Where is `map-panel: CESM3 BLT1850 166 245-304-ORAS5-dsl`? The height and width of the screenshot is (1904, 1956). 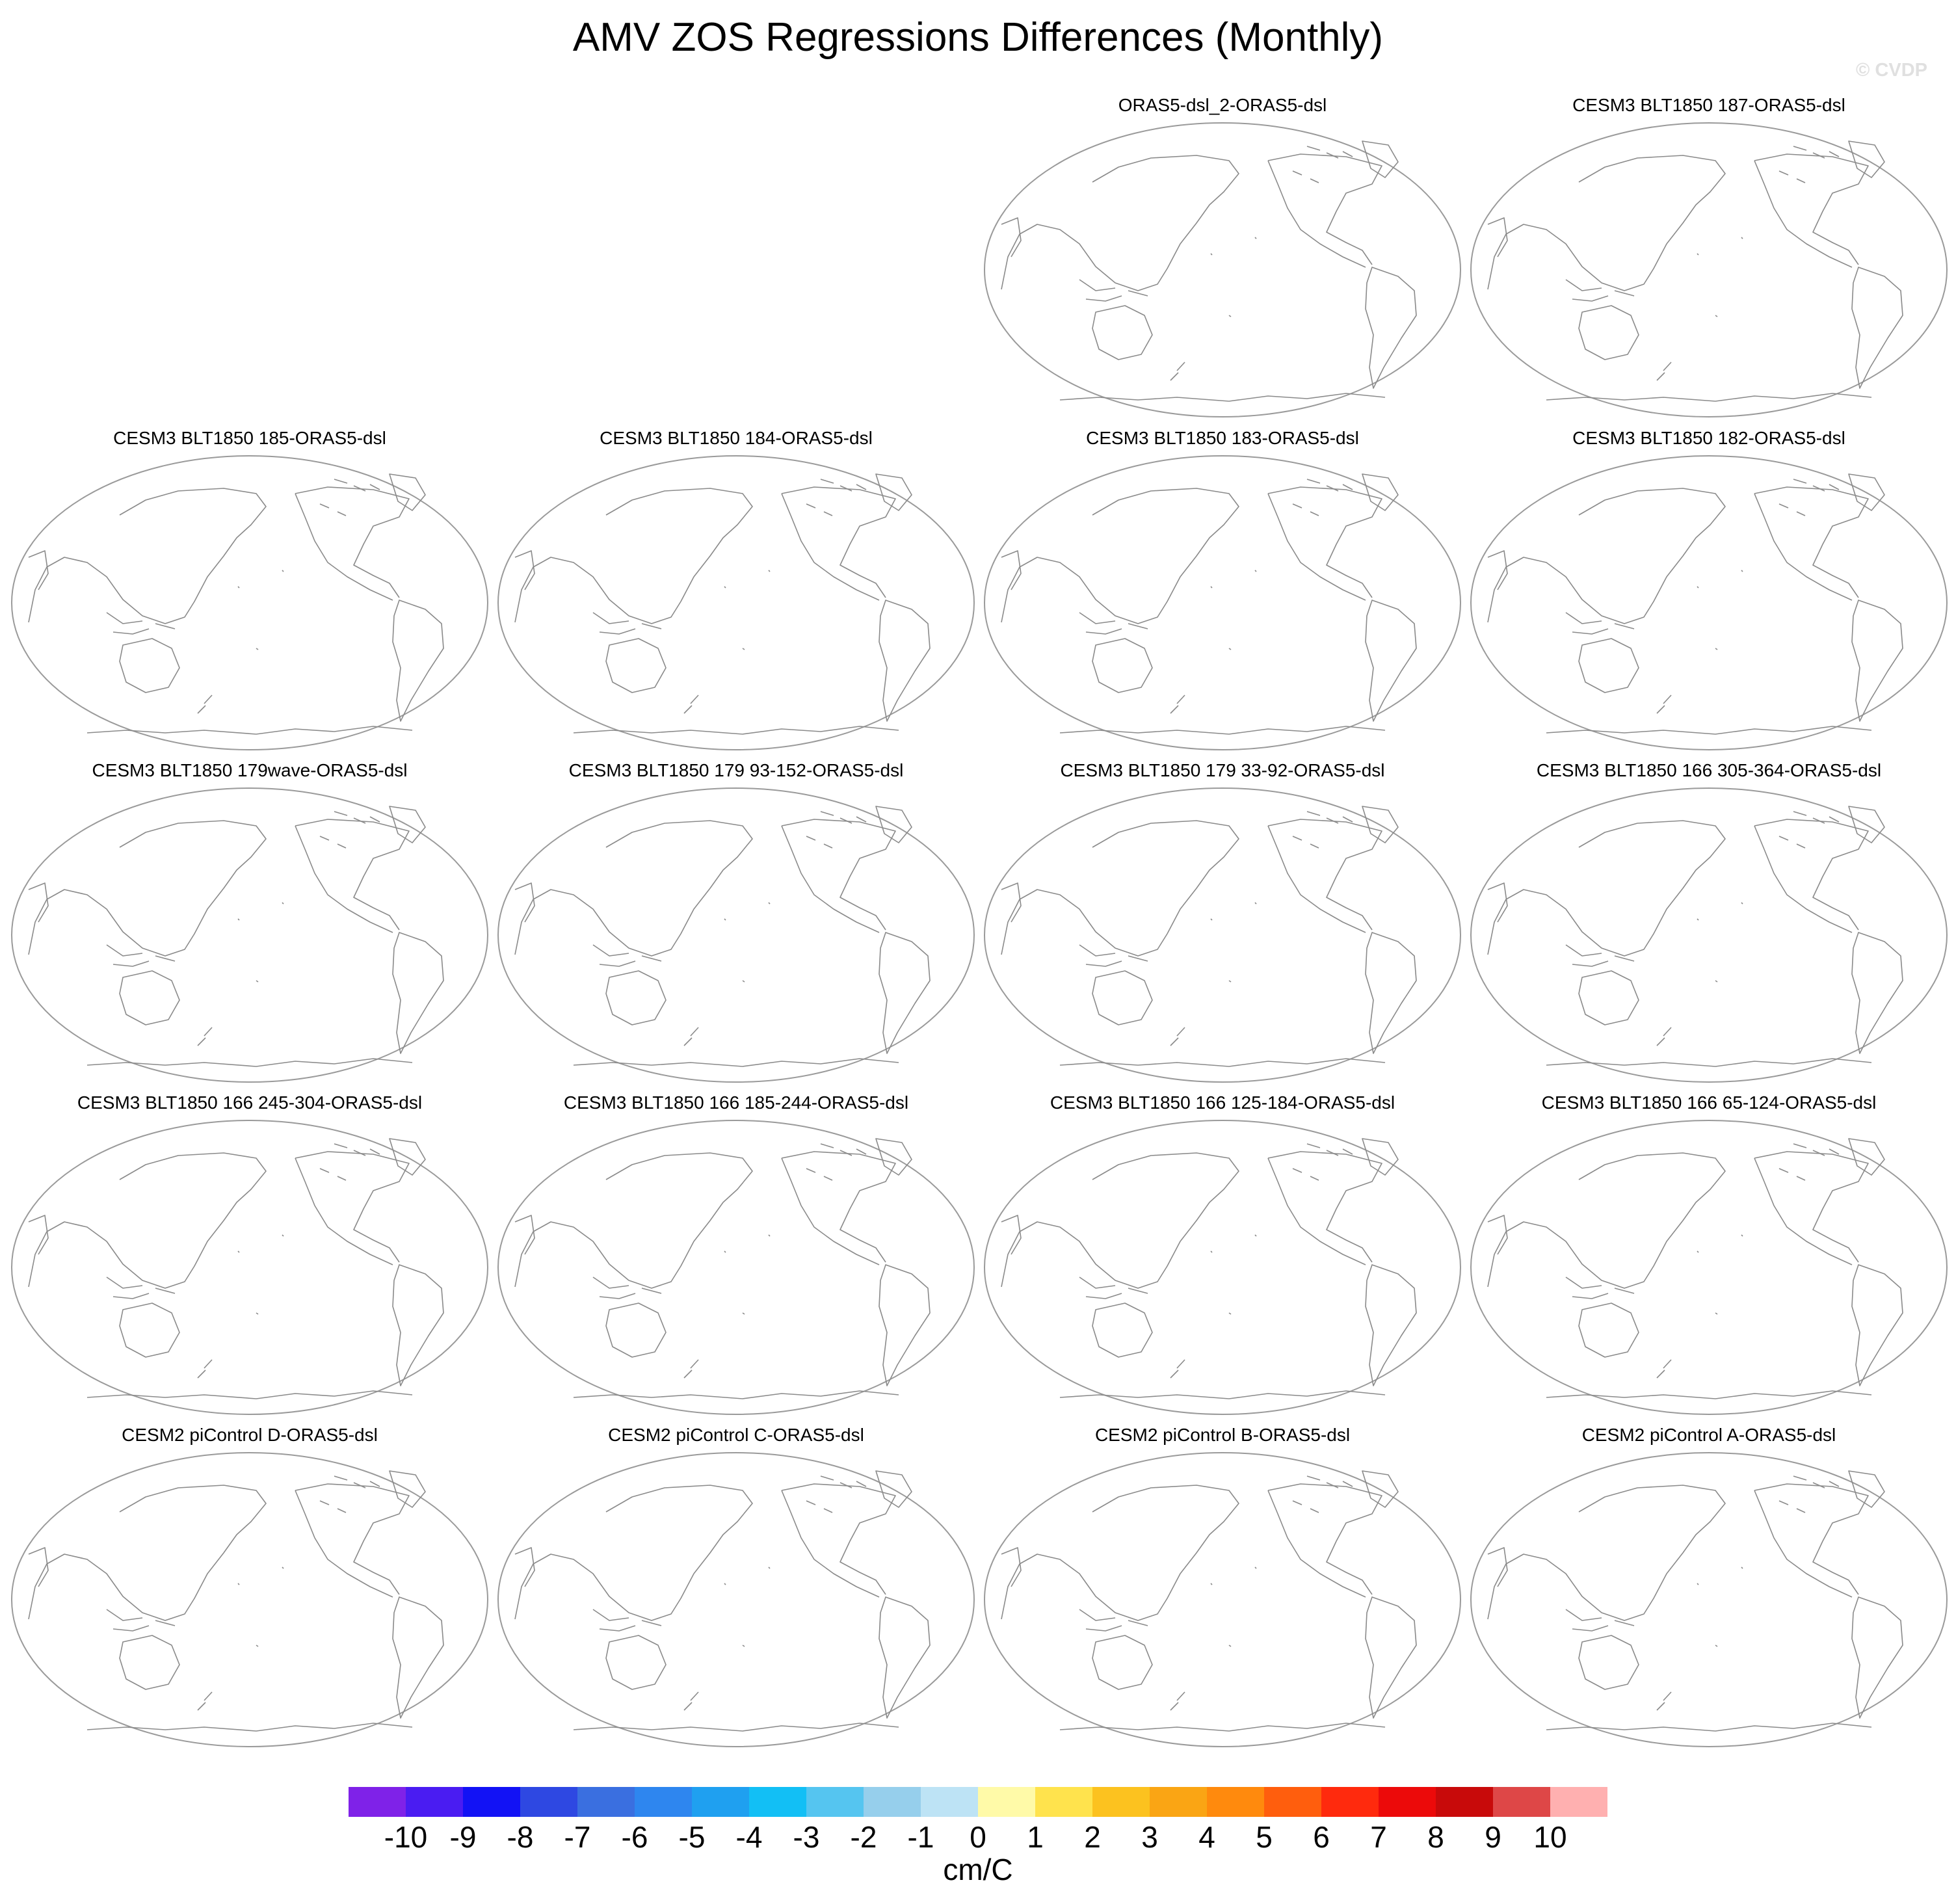
map-panel: CESM3 BLT1850 166 245-304-ORAS5-dsl is located at coordinates (249, 1254).